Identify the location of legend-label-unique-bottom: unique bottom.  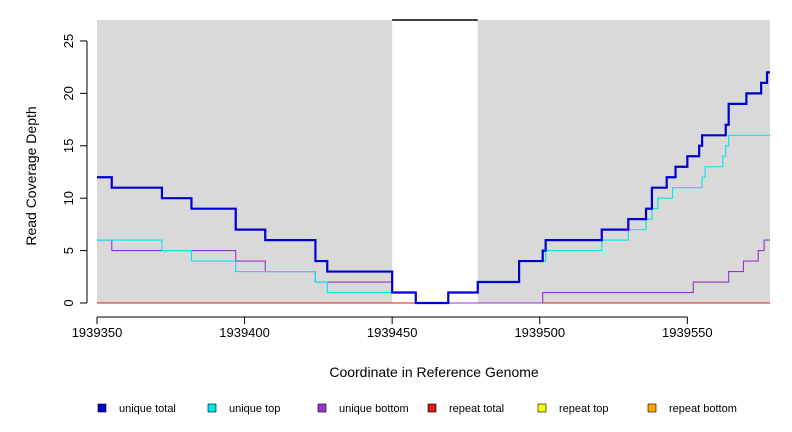
(374, 409).